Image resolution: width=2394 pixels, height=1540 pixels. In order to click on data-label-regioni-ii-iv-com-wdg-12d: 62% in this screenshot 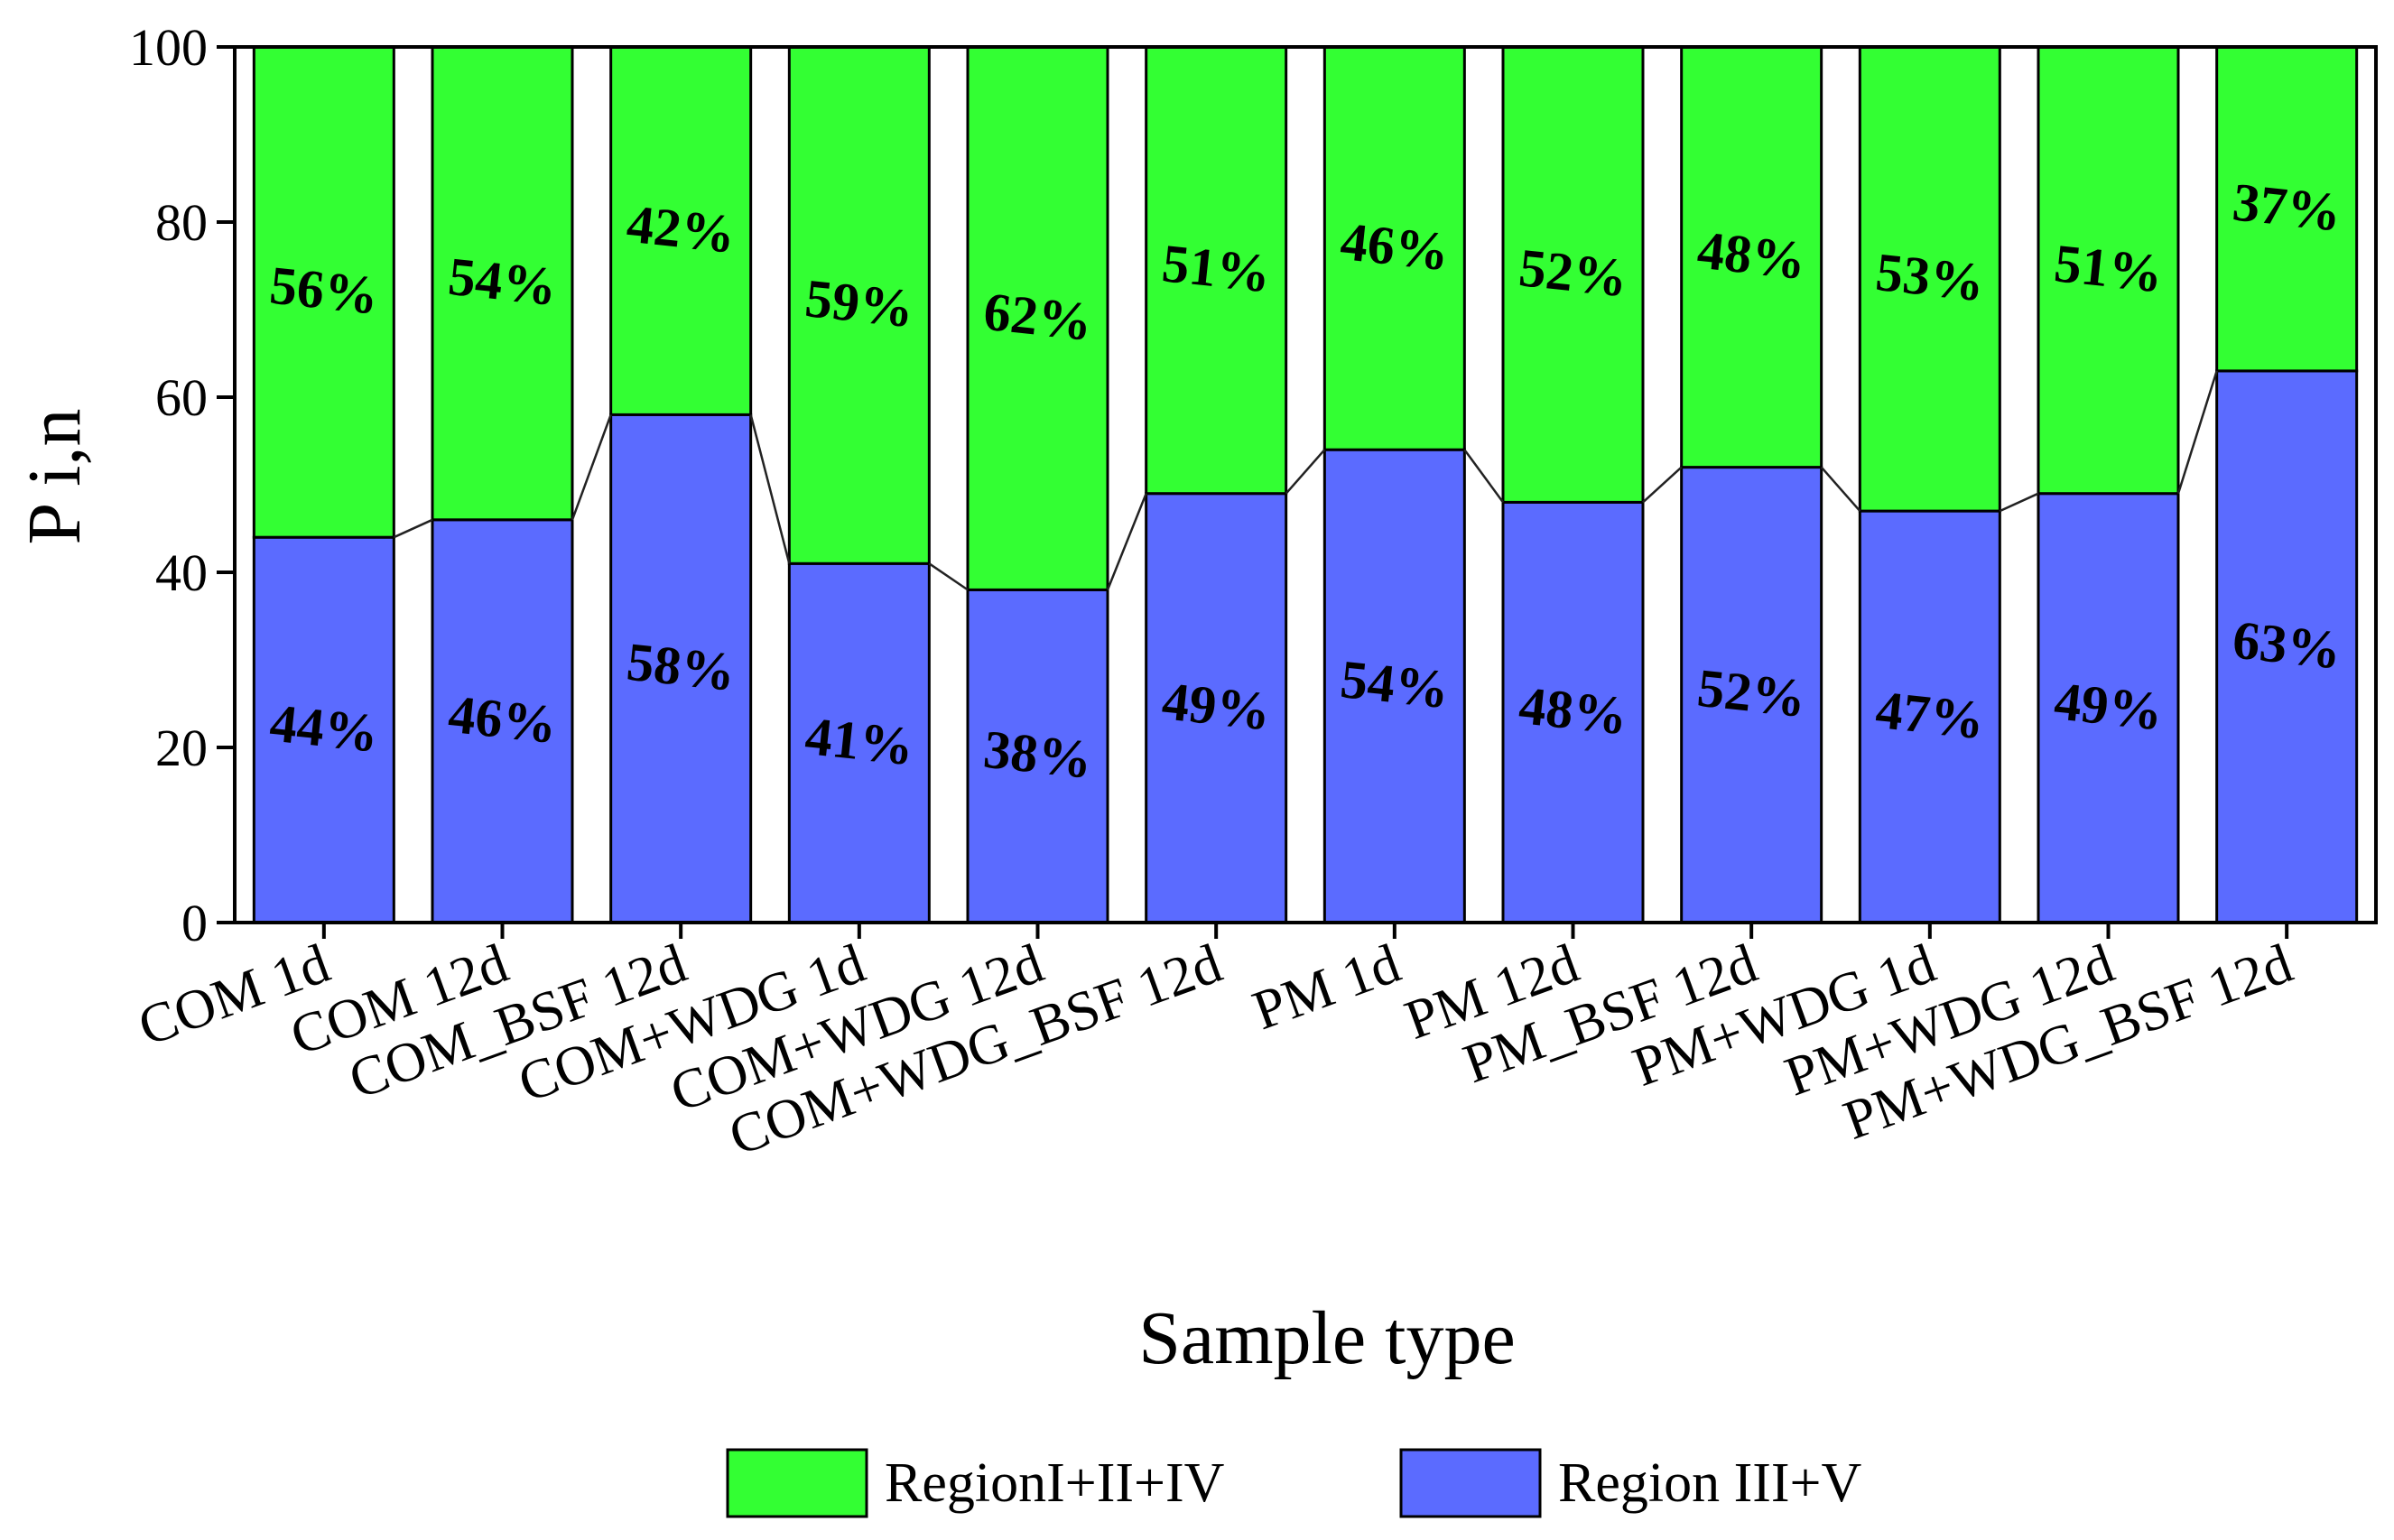, I will do `click(1038, 317)`.